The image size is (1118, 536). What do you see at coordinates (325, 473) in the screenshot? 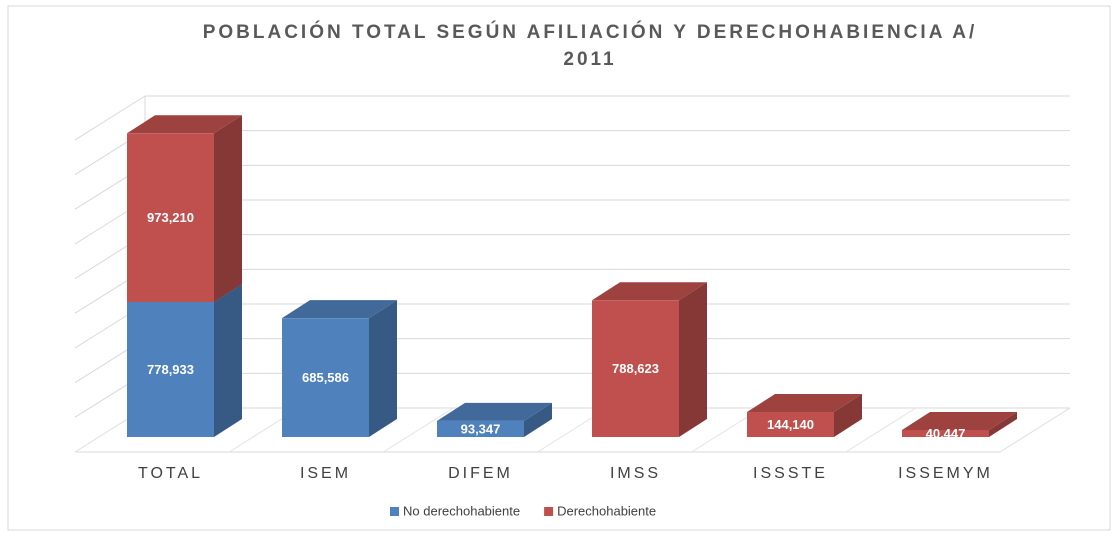
I see `x-tick-label: ISEM` at bounding box center [325, 473].